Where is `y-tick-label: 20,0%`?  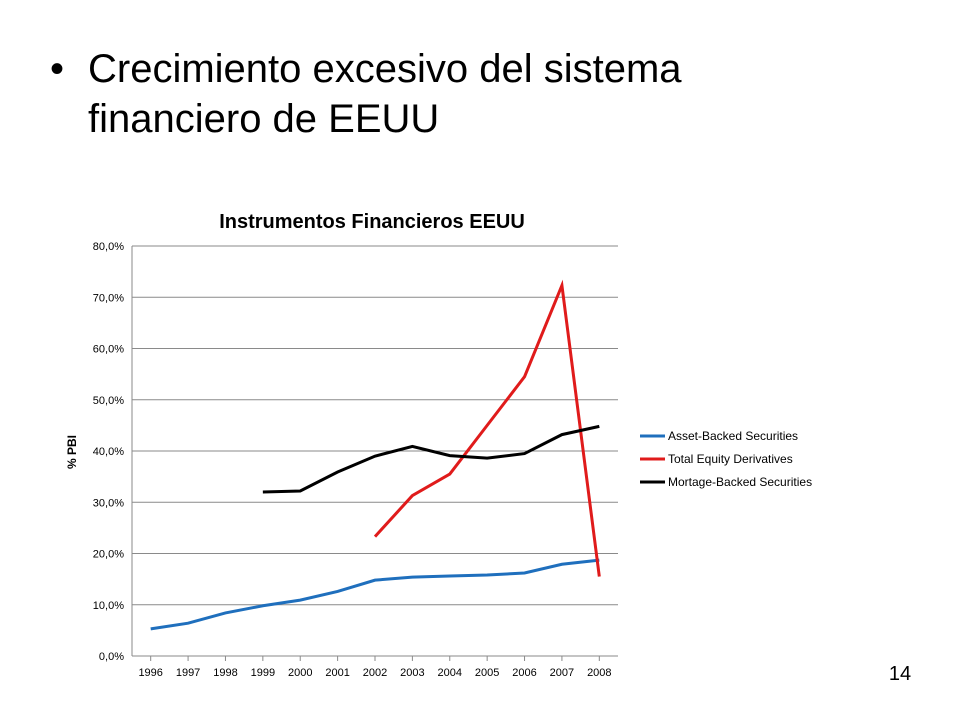 y-tick-label: 20,0% is located at coordinates (108, 555).